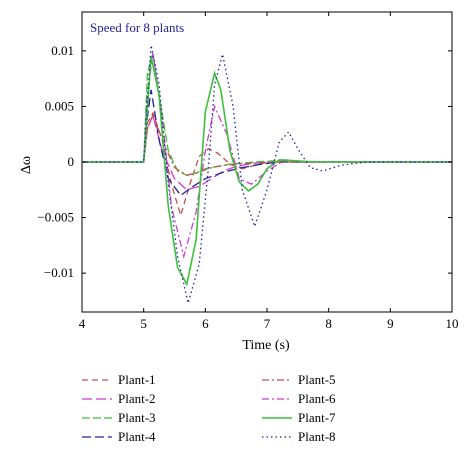 This screenshot has width=474, height=455. What do you see at coordinates (55, 217) in the screenshot?
I see `y-tick-label: −0.005` at bounding box center [55, 217].